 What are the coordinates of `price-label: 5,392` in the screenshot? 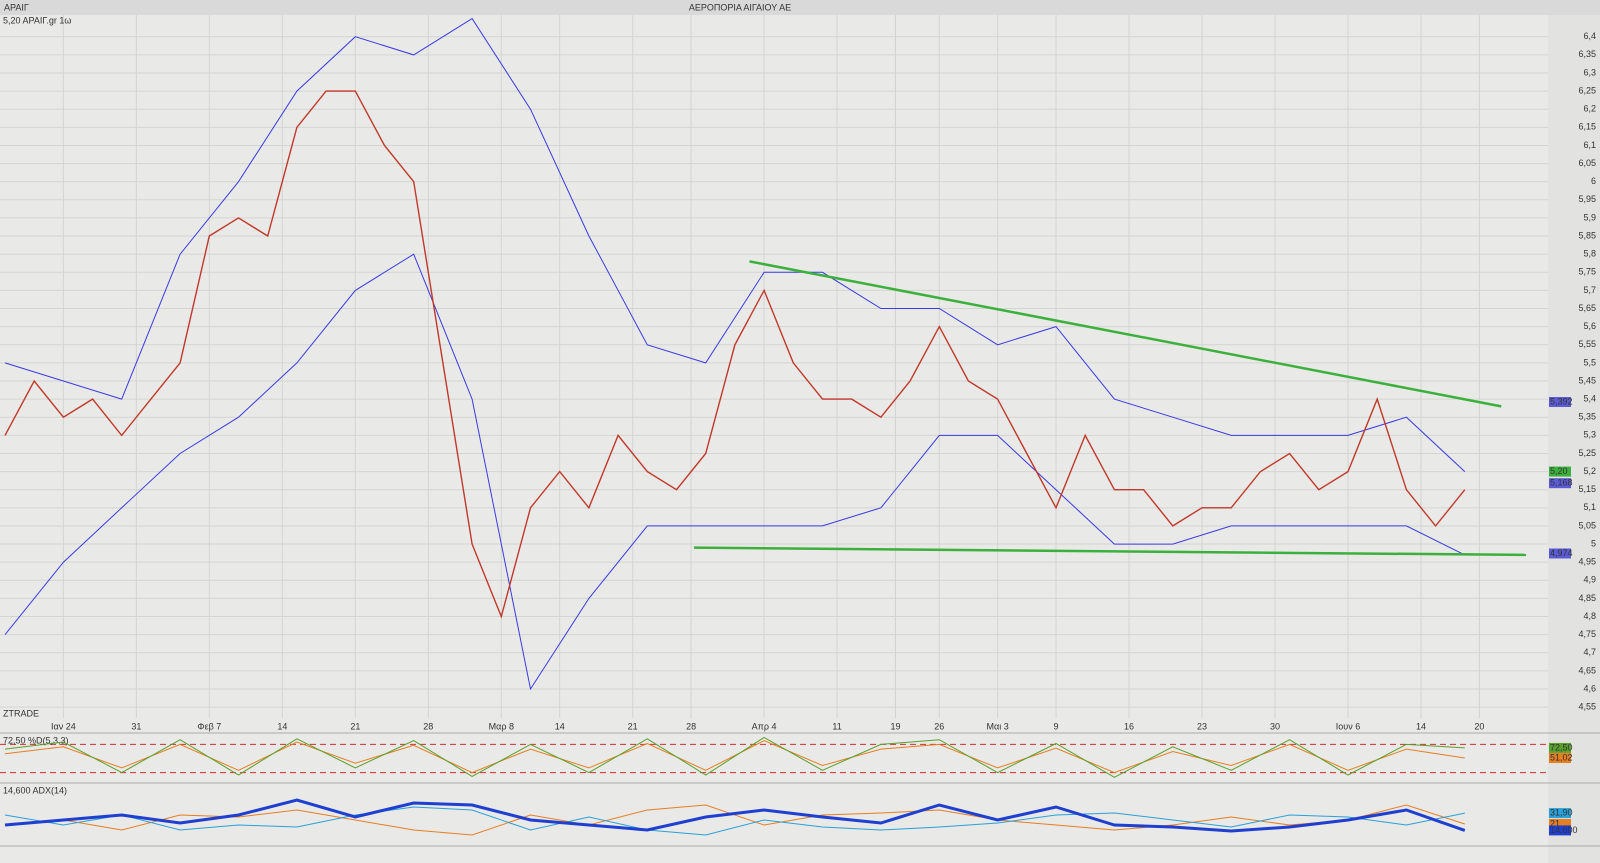 It's located at (1561, 401).